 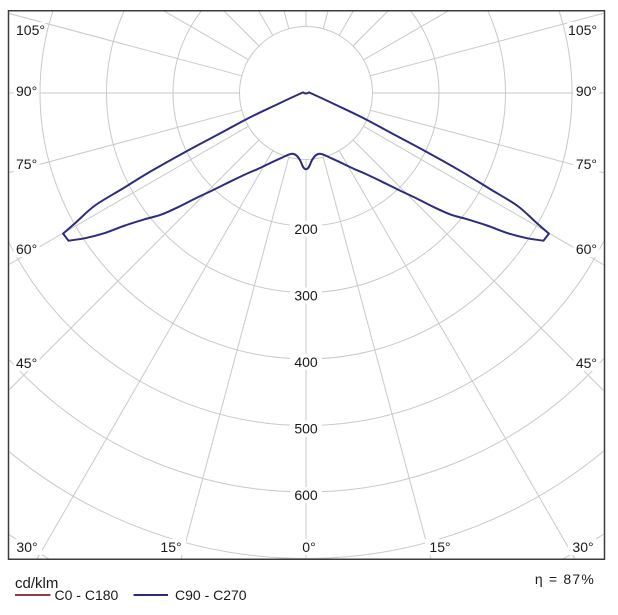 What do you see at coordinates (87, 595) in the screenshot?
I see `svg-text: C0 - C180` at bounding box center [87, 595].